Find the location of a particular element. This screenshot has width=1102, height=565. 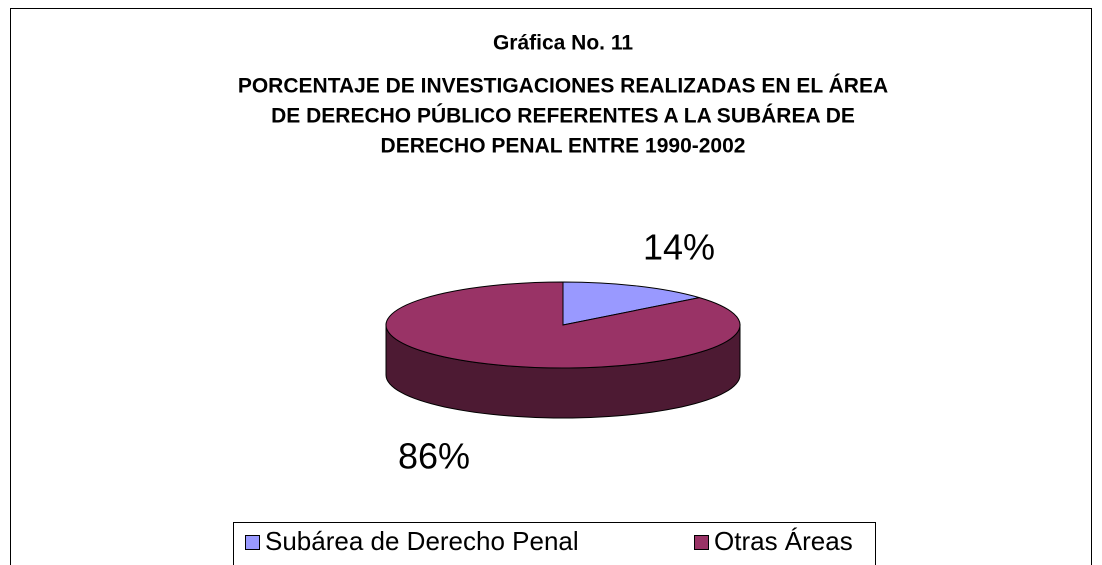

legend-box is located at coordinates (554, 543).